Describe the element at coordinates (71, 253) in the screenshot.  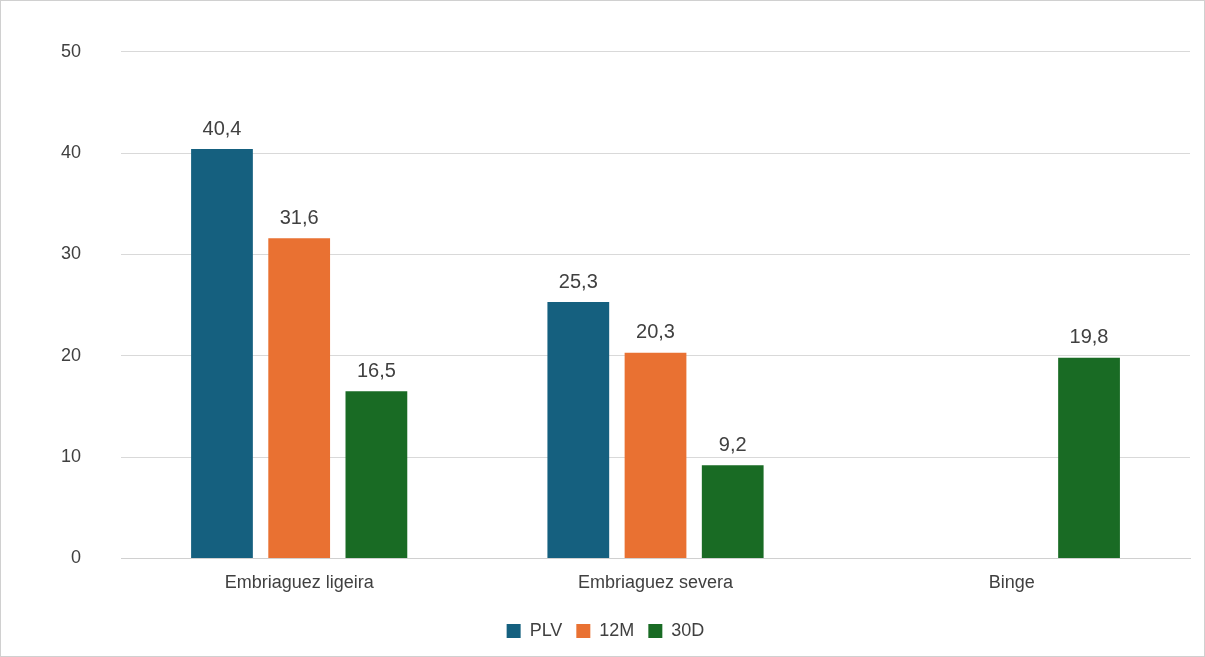
I see `y-tick-label: 30` at that location.